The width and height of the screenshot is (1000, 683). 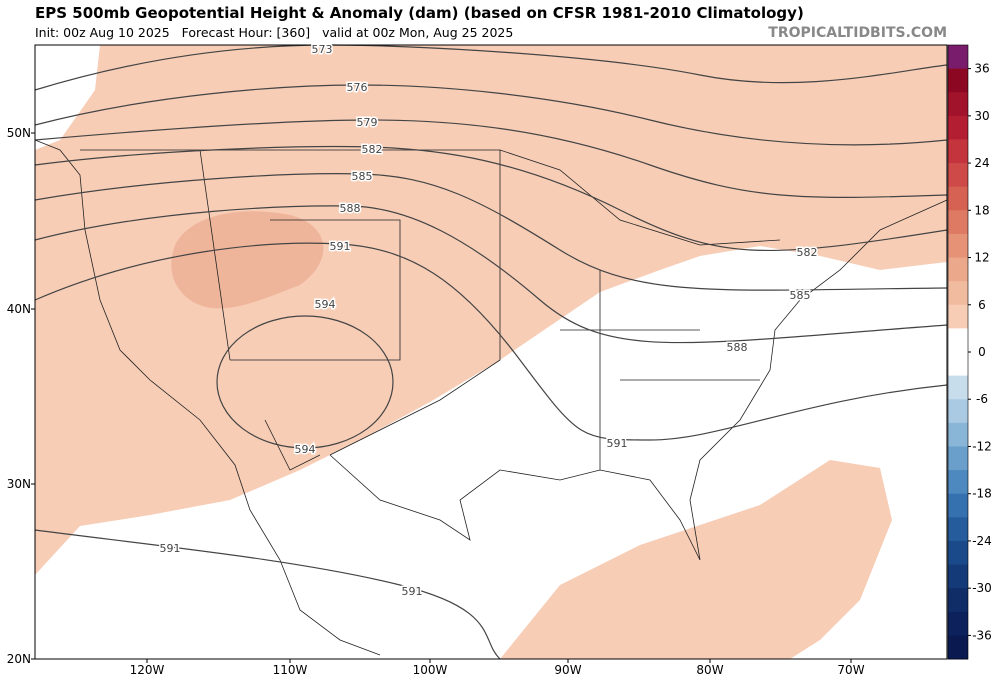 I want to click on colorbar-label: -30, so click(x=982, y=588).